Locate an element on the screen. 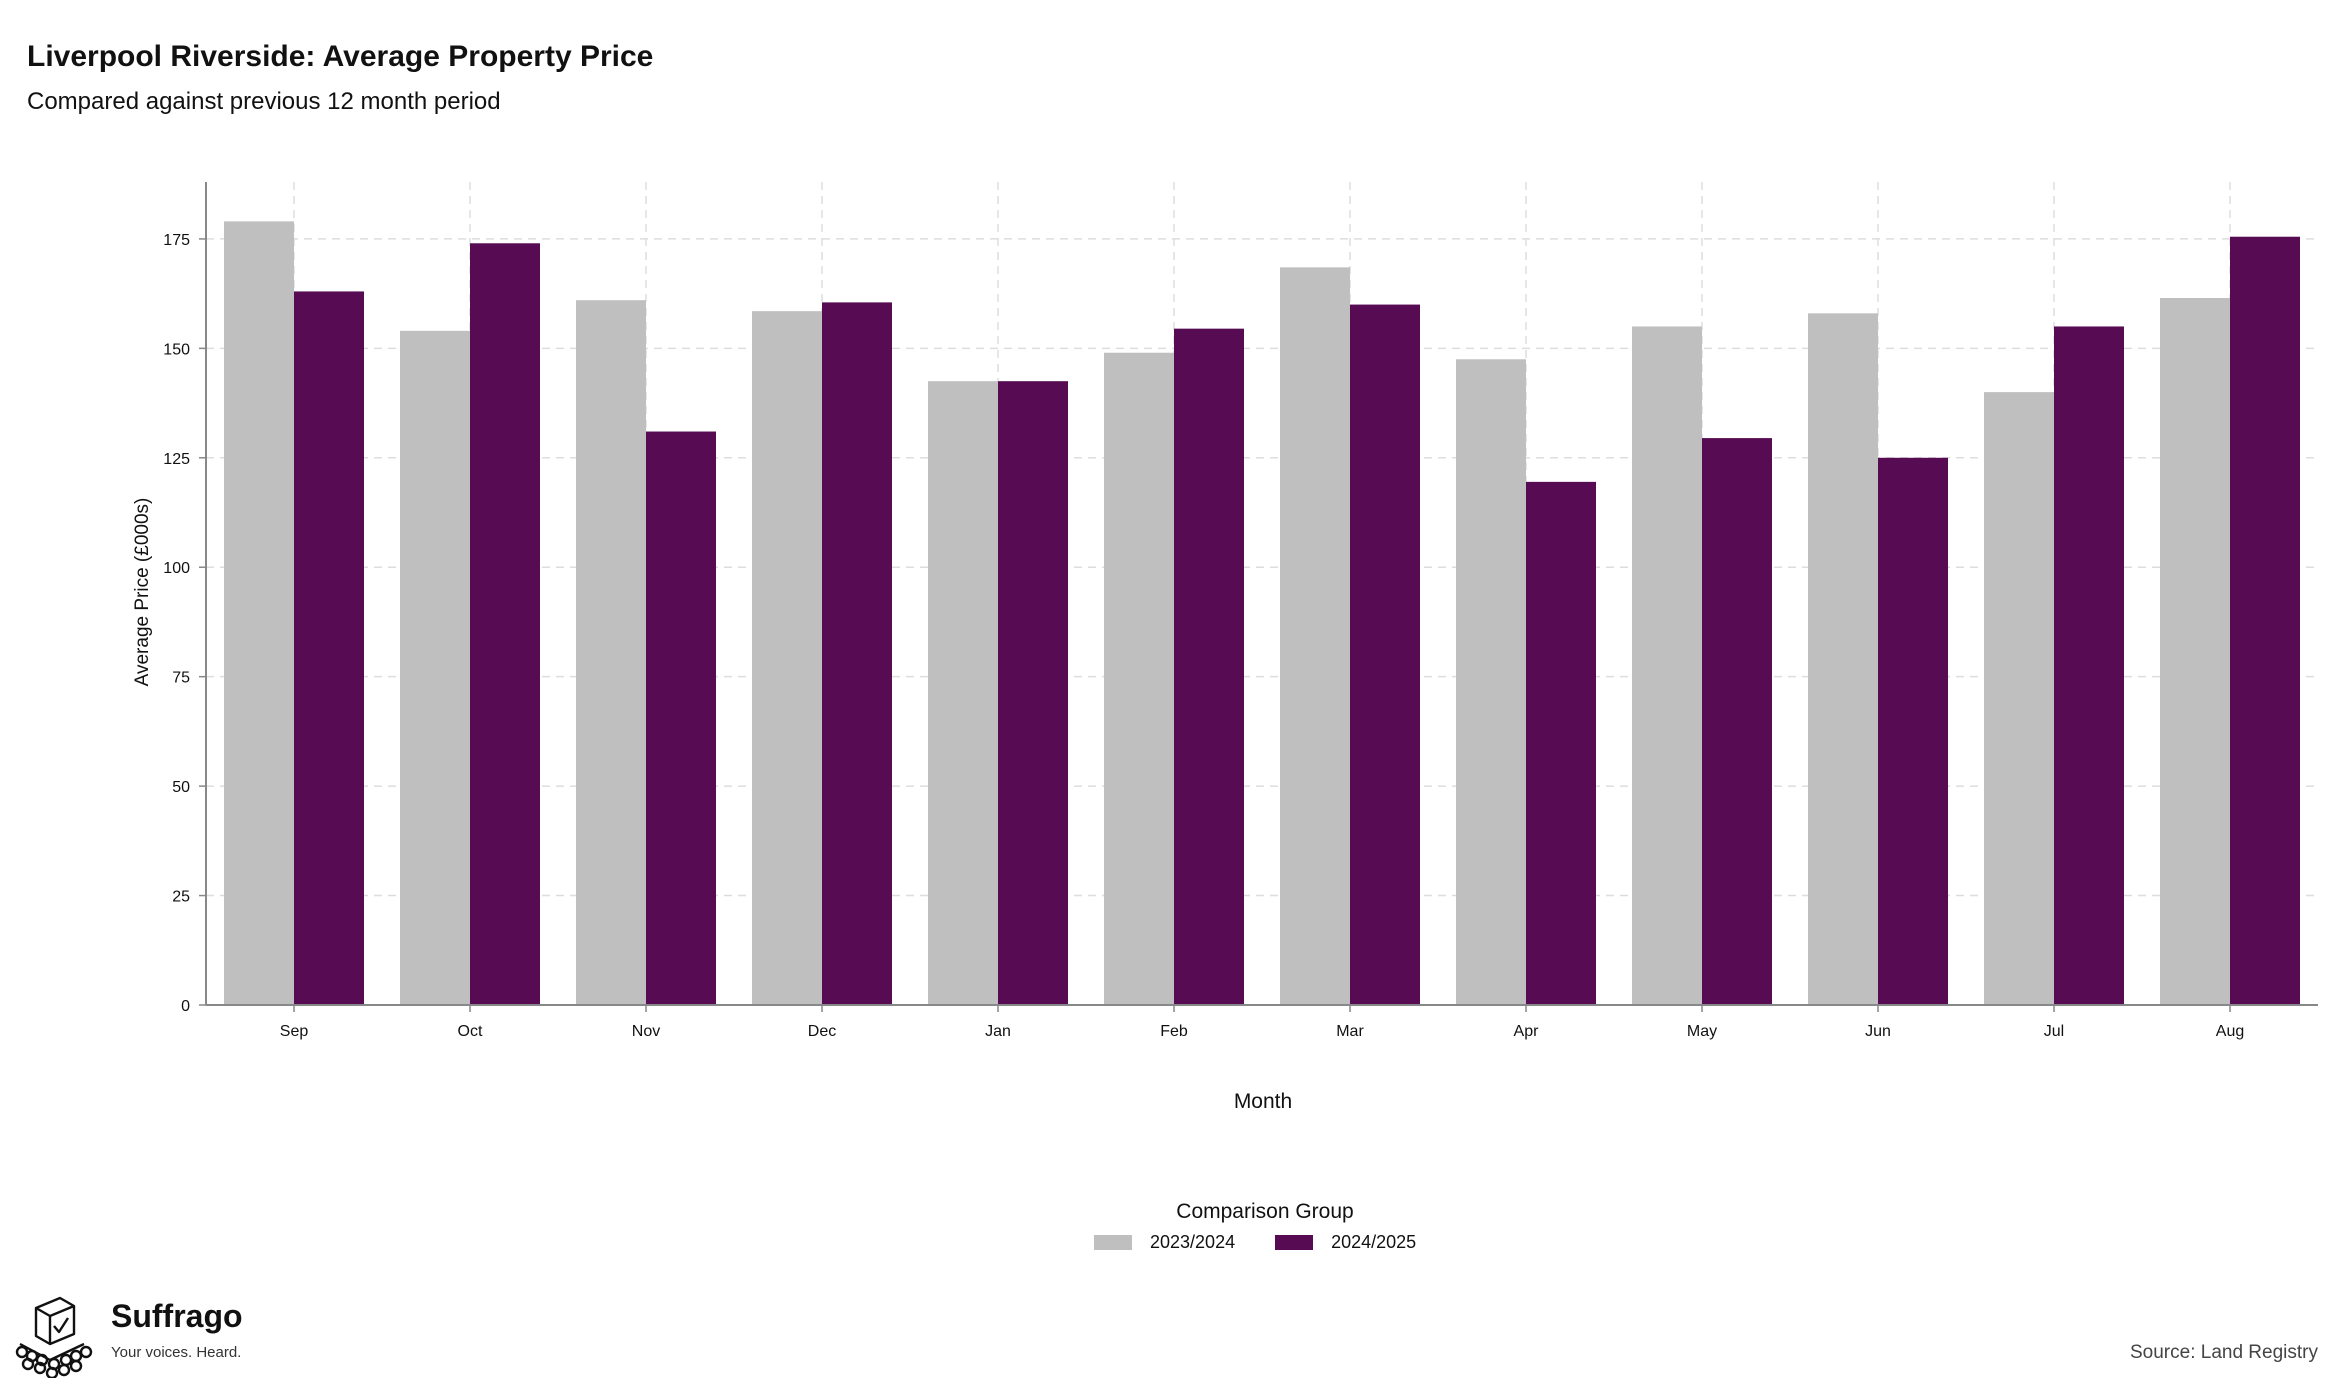 This screenshot has width=2334, height=1388. y-tick-label: 50 is located at coordinates (181, 787).